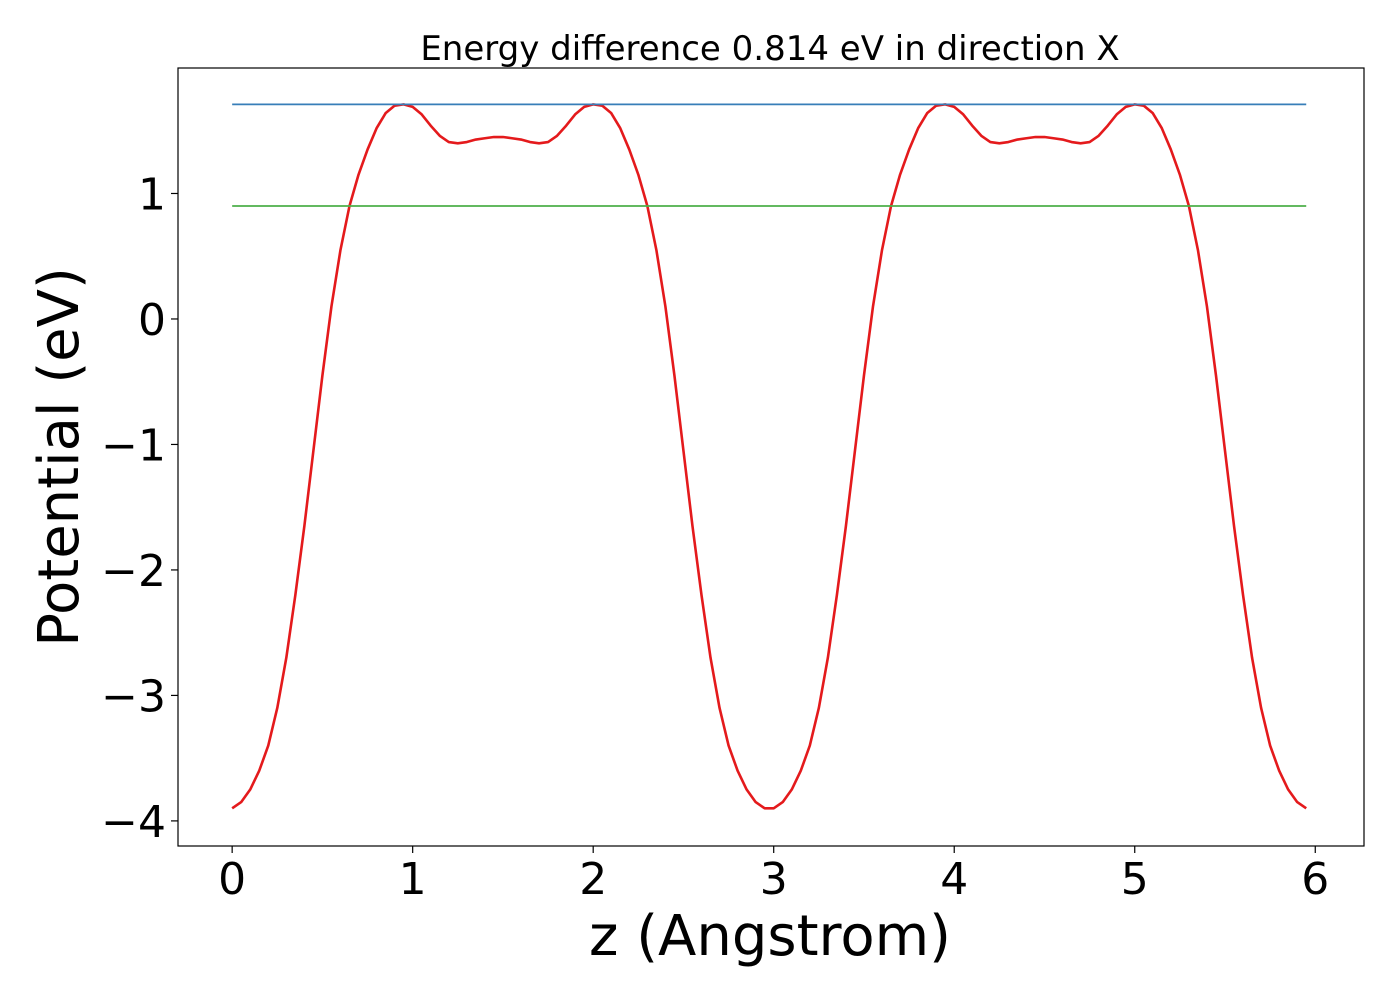 The image size is (1400, 1000). I want to click on y-tick-label: −2, so click(133, 571).